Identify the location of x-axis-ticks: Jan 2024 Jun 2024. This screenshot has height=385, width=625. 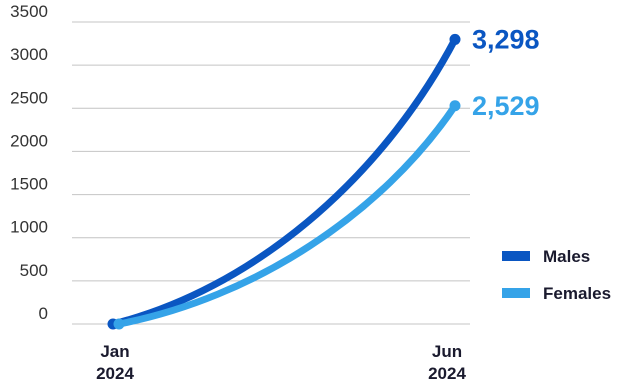
(281, 362).